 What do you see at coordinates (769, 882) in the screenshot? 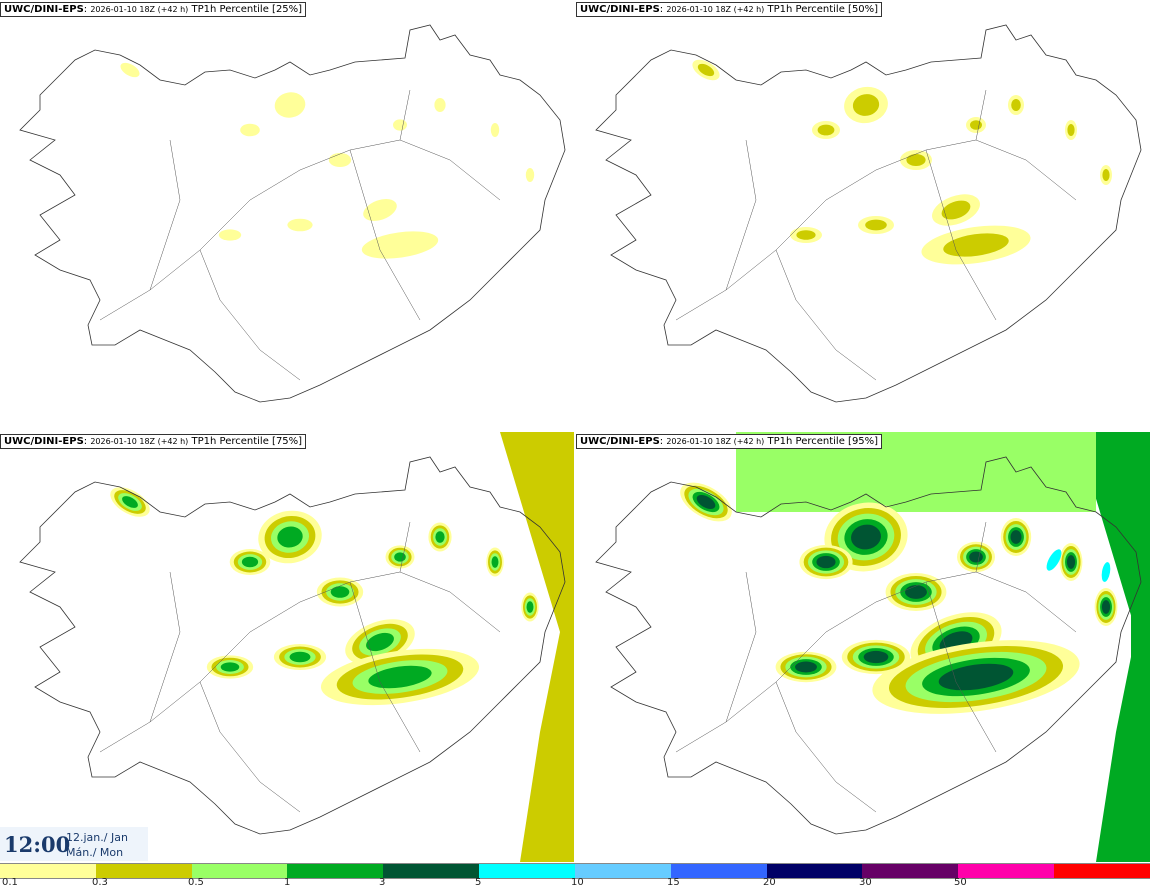
I see `colorbar-tick-label: 20` at bounding box center [769, 882].